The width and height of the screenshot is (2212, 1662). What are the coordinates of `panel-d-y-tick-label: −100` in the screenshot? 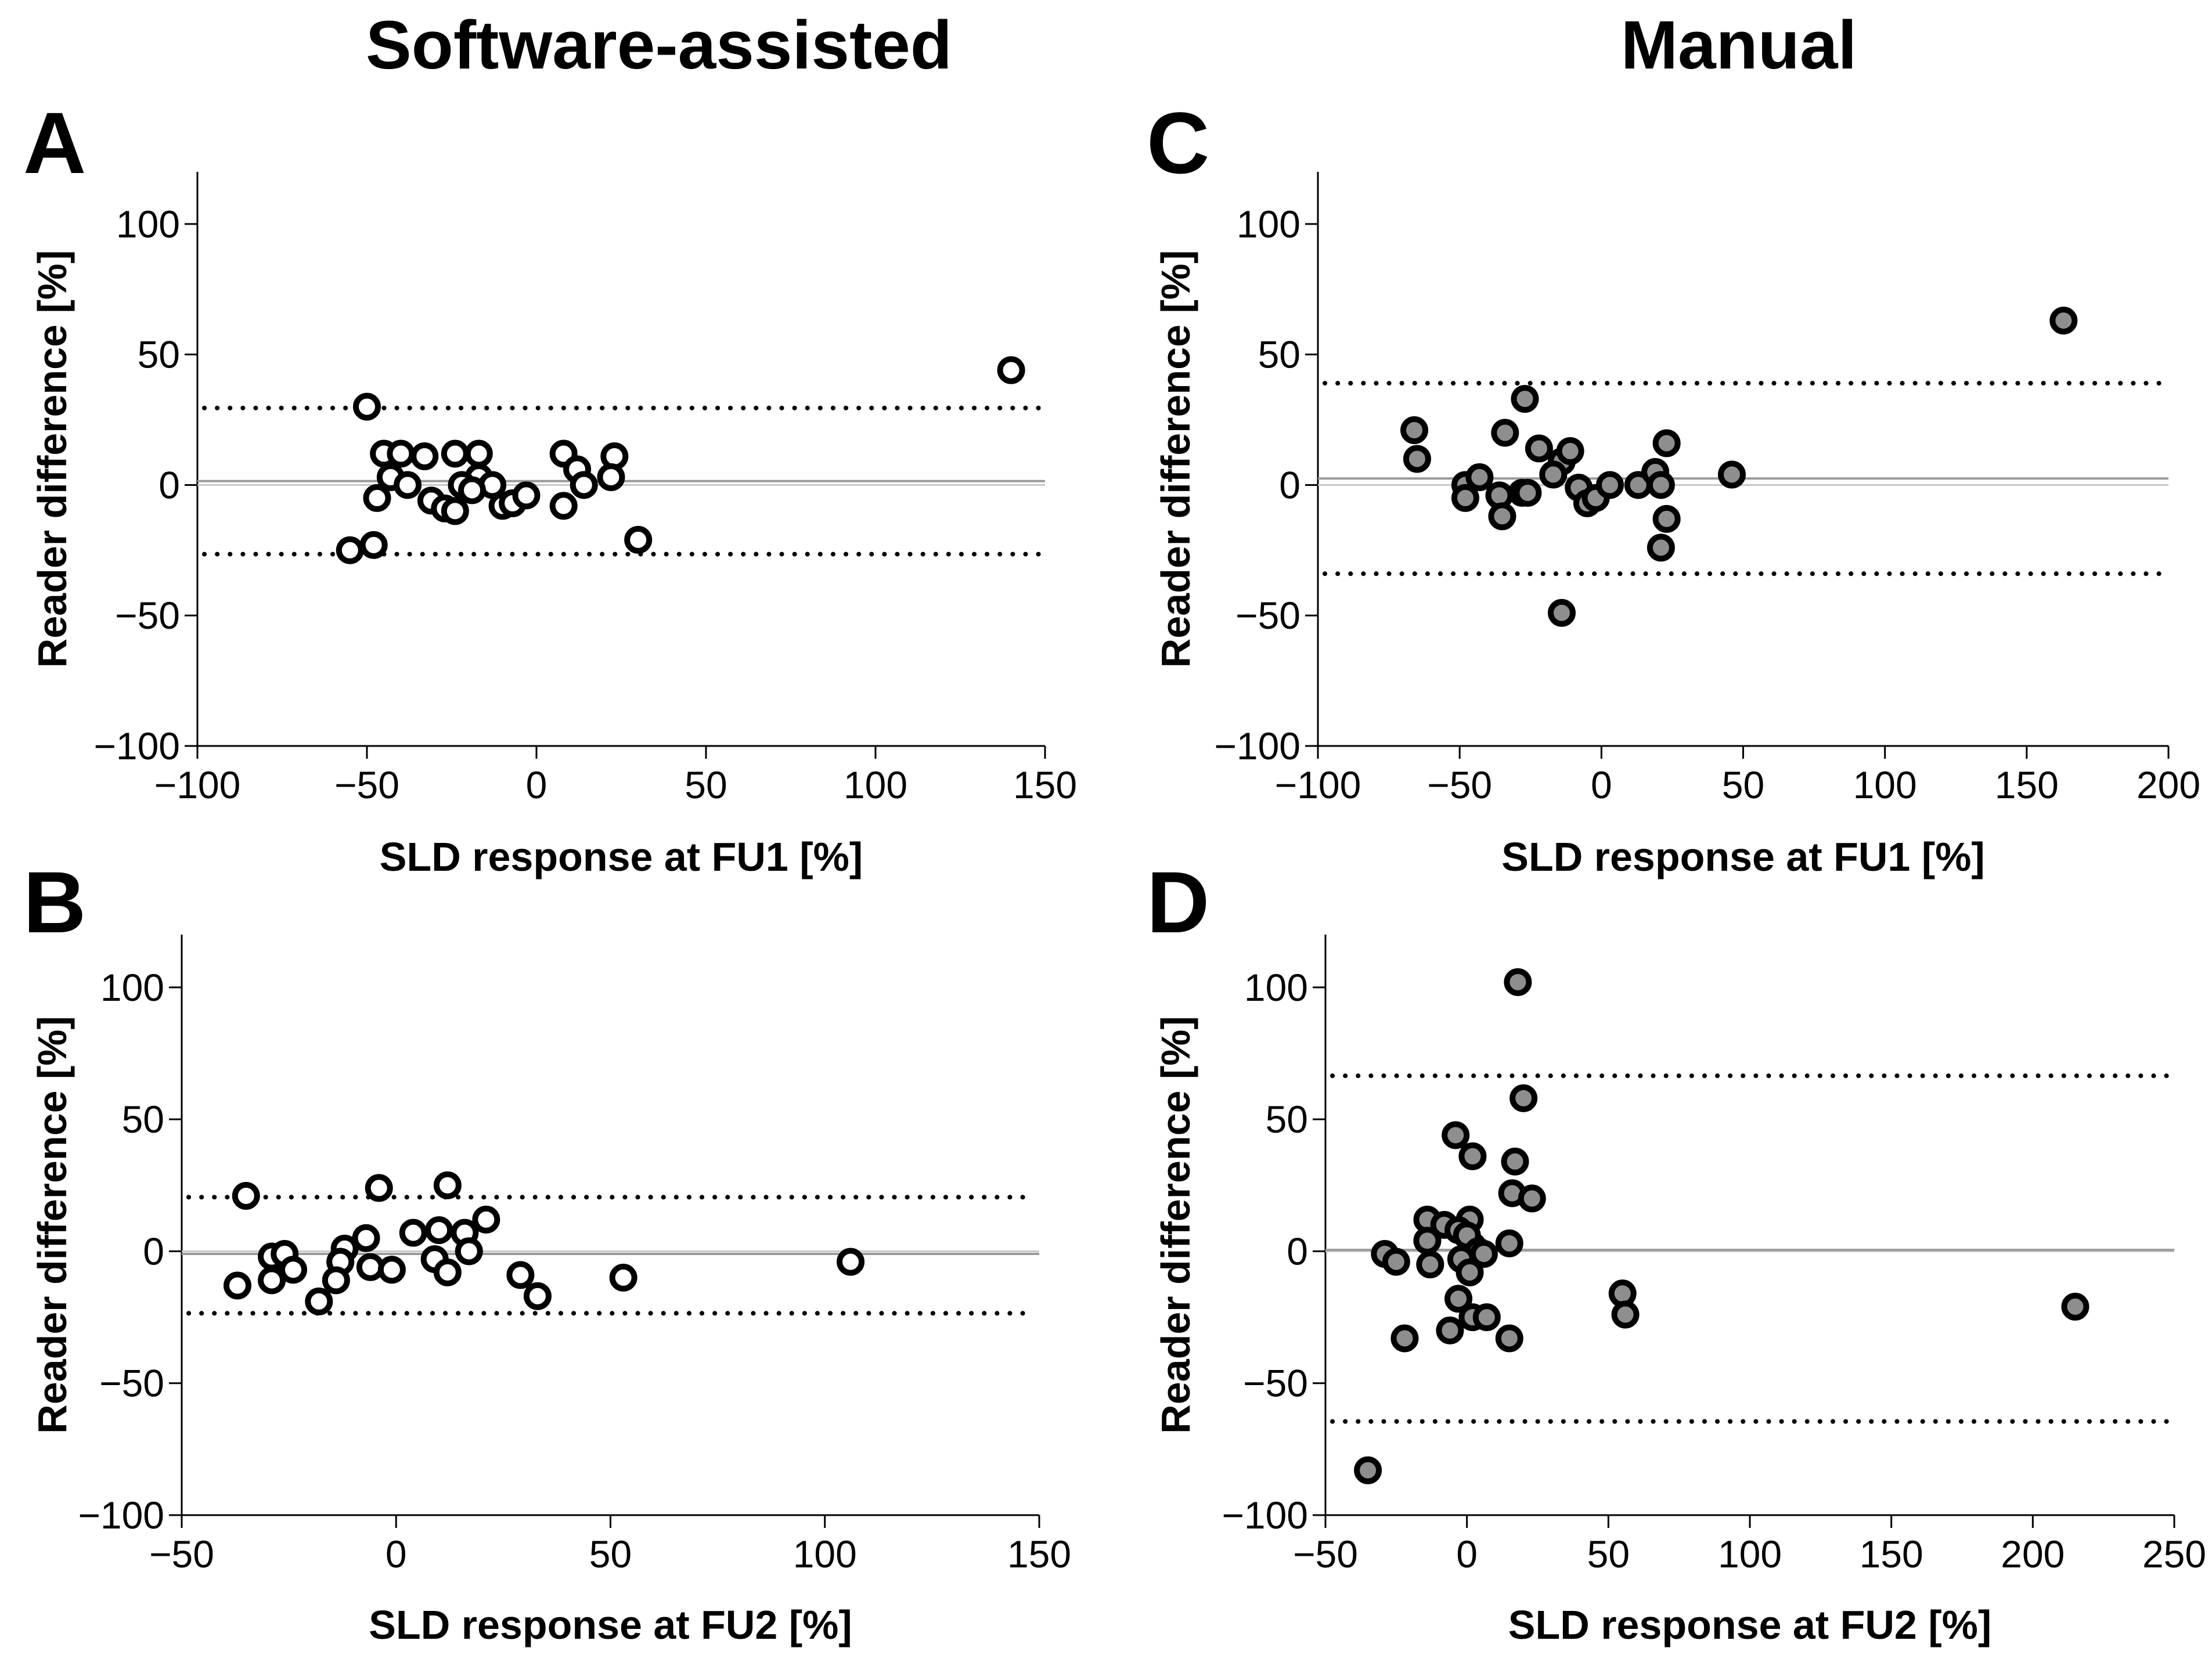 It's located at (1265, 1515).